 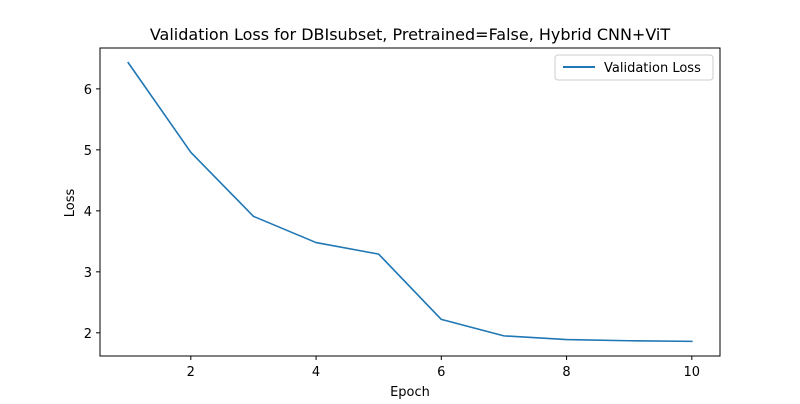 I want to click on x-tick-label: 6, so click(x=441, y=372).